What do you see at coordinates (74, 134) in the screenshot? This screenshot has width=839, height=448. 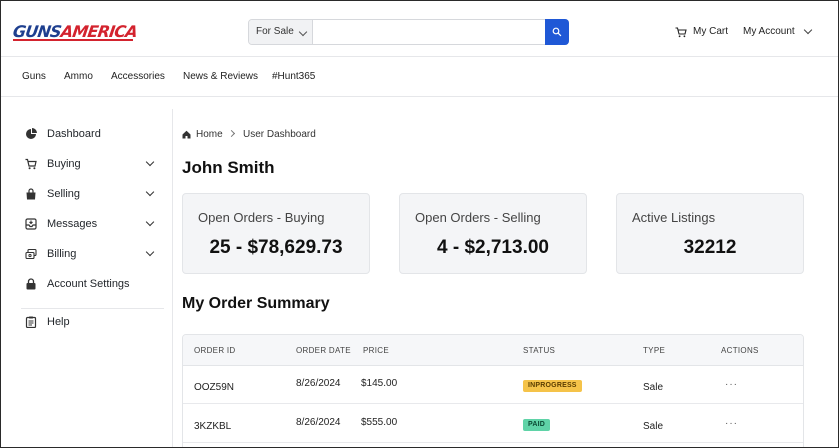 I see `sidebar-item-label: Dashboard` at bounding box center [74, 134].